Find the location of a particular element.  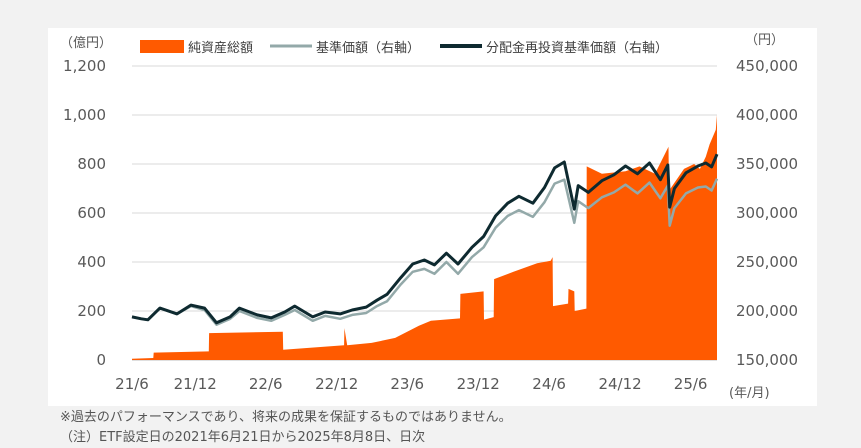

x-axis-unit: (年/月) is located at coordinates (749, 393).